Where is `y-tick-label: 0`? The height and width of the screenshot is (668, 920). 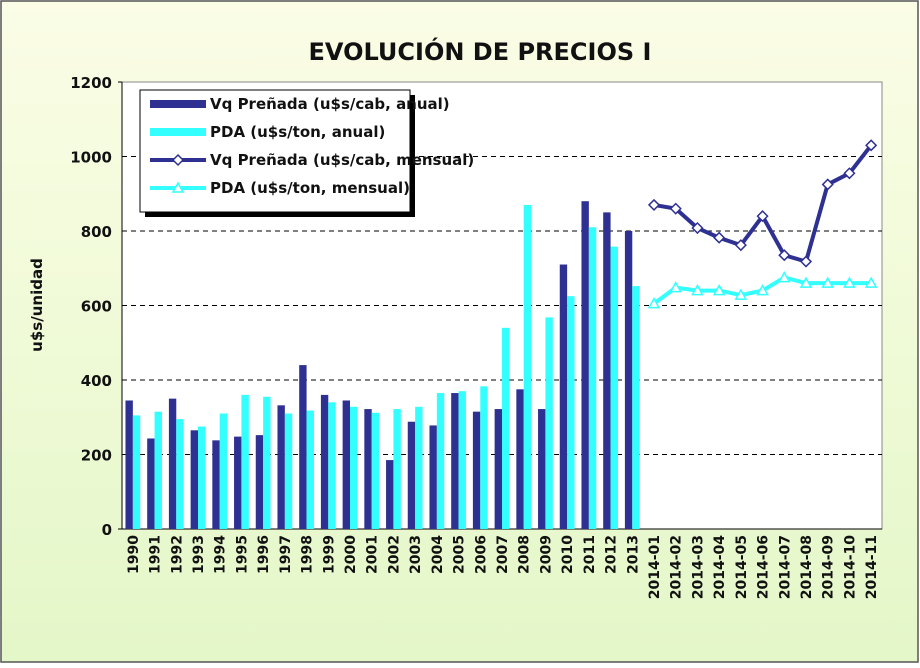 y-tick-label: 0 is located at coordinates (107, 530).